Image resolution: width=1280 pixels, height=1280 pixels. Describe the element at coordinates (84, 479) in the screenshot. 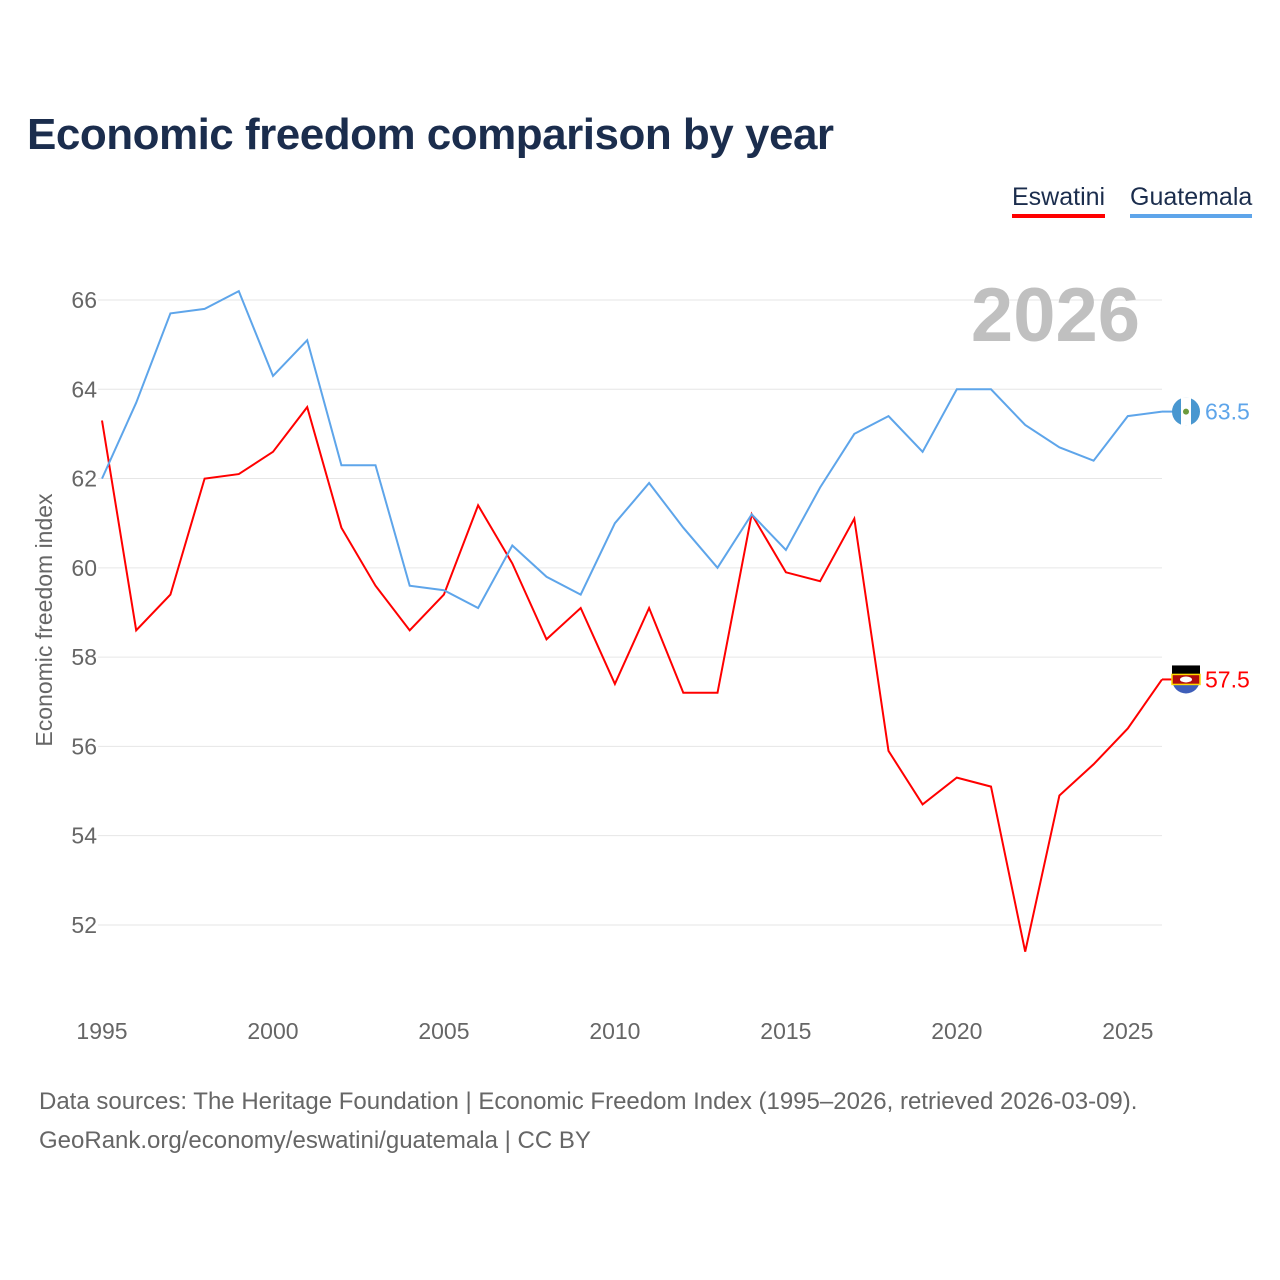

I see `y-tick-label: 62` at that location.